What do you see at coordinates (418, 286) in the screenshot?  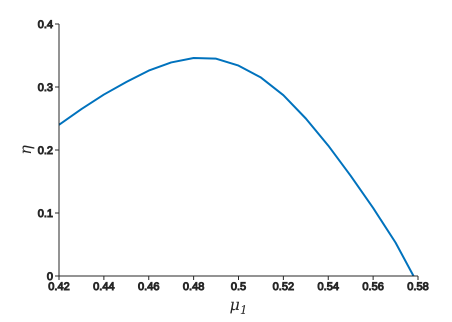 I see `x-tick-label: 0.58` at bounding box center [418, 286].